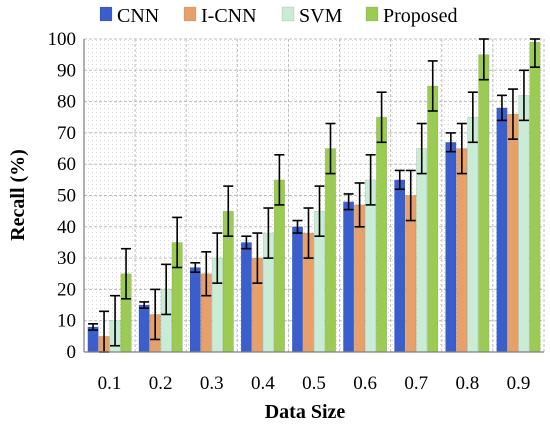  I want to click on legend-label: CNN, so click(138, 16).